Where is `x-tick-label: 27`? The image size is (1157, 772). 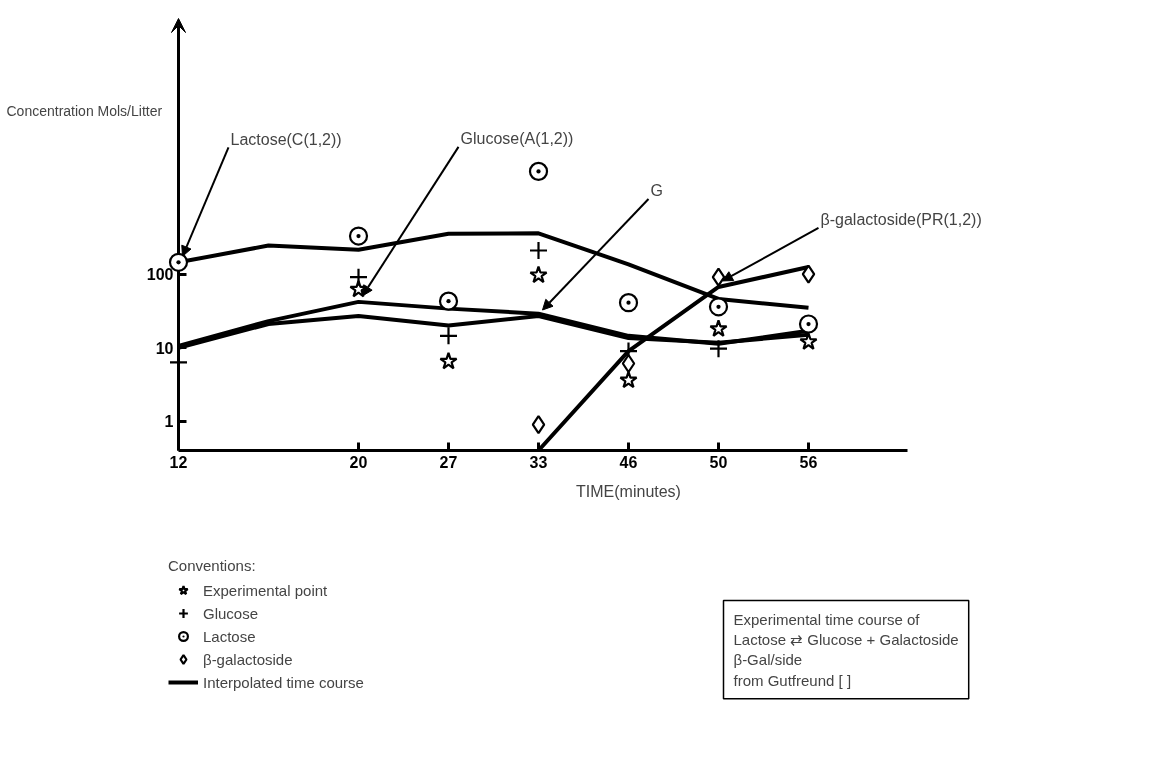
x-tick-label: 27 is located at coordinates (448, 462).